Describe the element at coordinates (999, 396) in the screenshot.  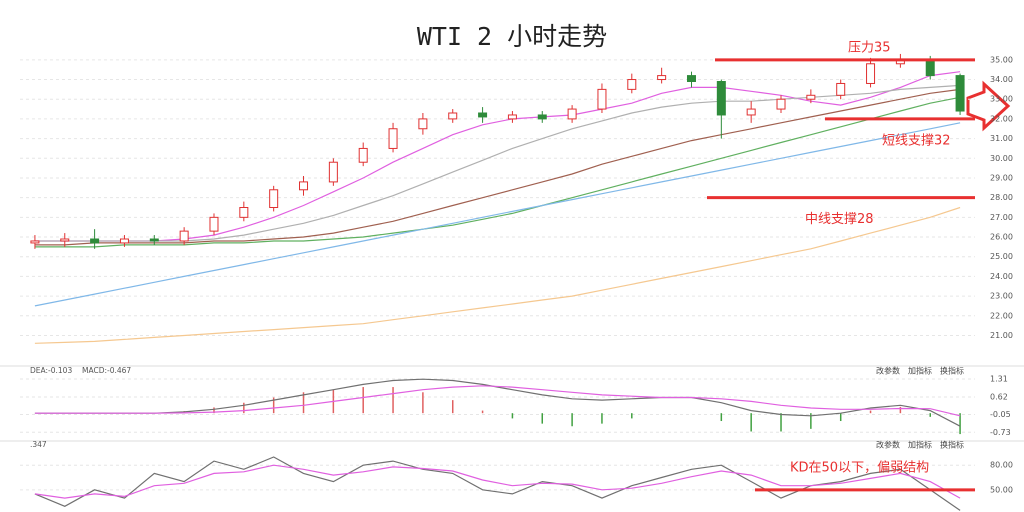
I see `y-tick-label: 0.62` at that location.